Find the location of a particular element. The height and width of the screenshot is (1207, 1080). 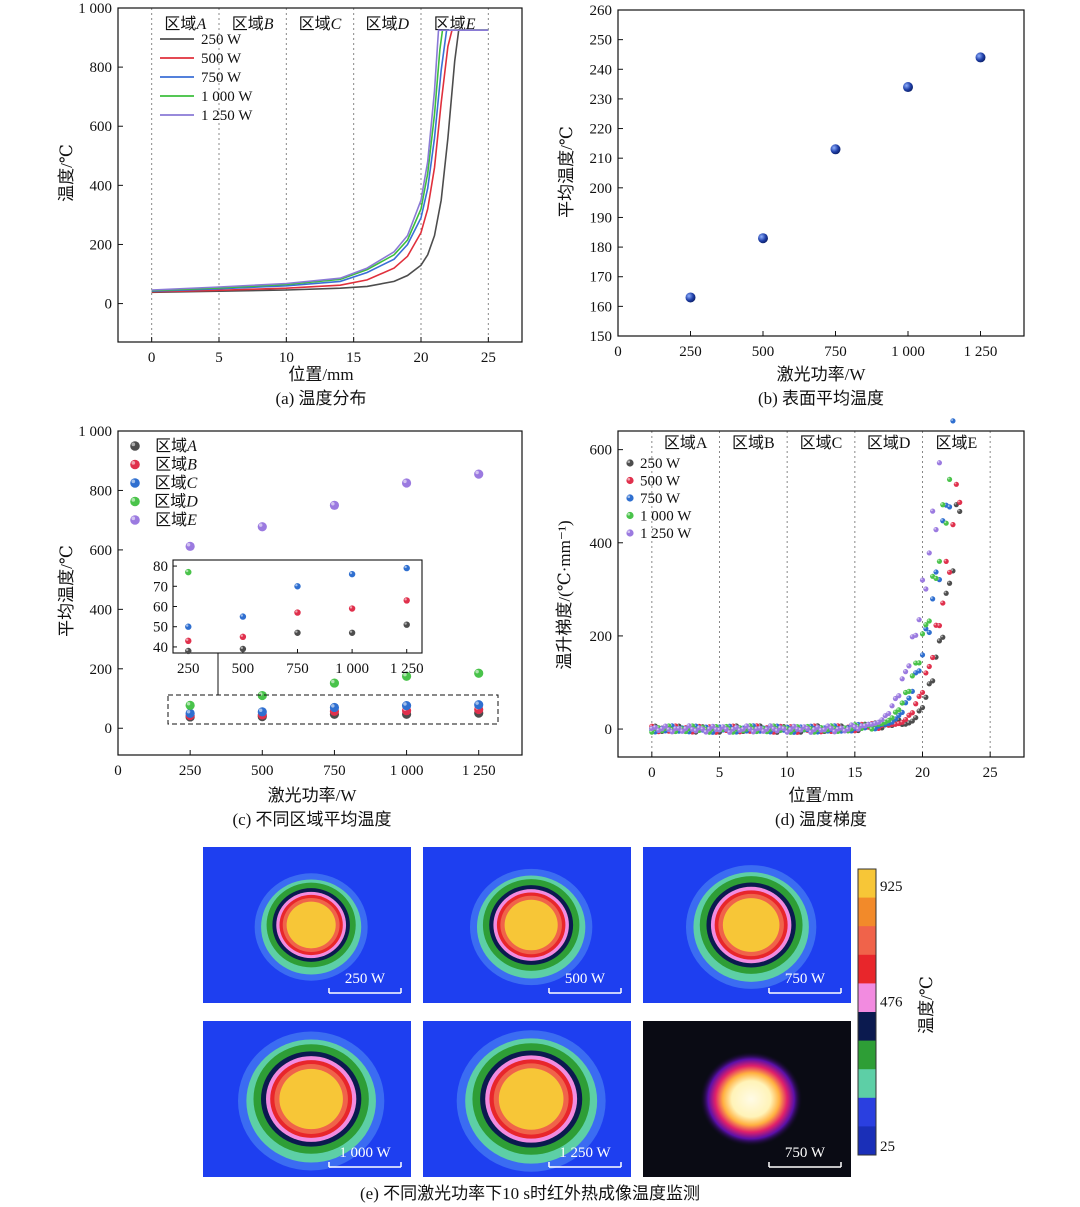

power-label: 1 000 W is located at coordinates (365, 1153).